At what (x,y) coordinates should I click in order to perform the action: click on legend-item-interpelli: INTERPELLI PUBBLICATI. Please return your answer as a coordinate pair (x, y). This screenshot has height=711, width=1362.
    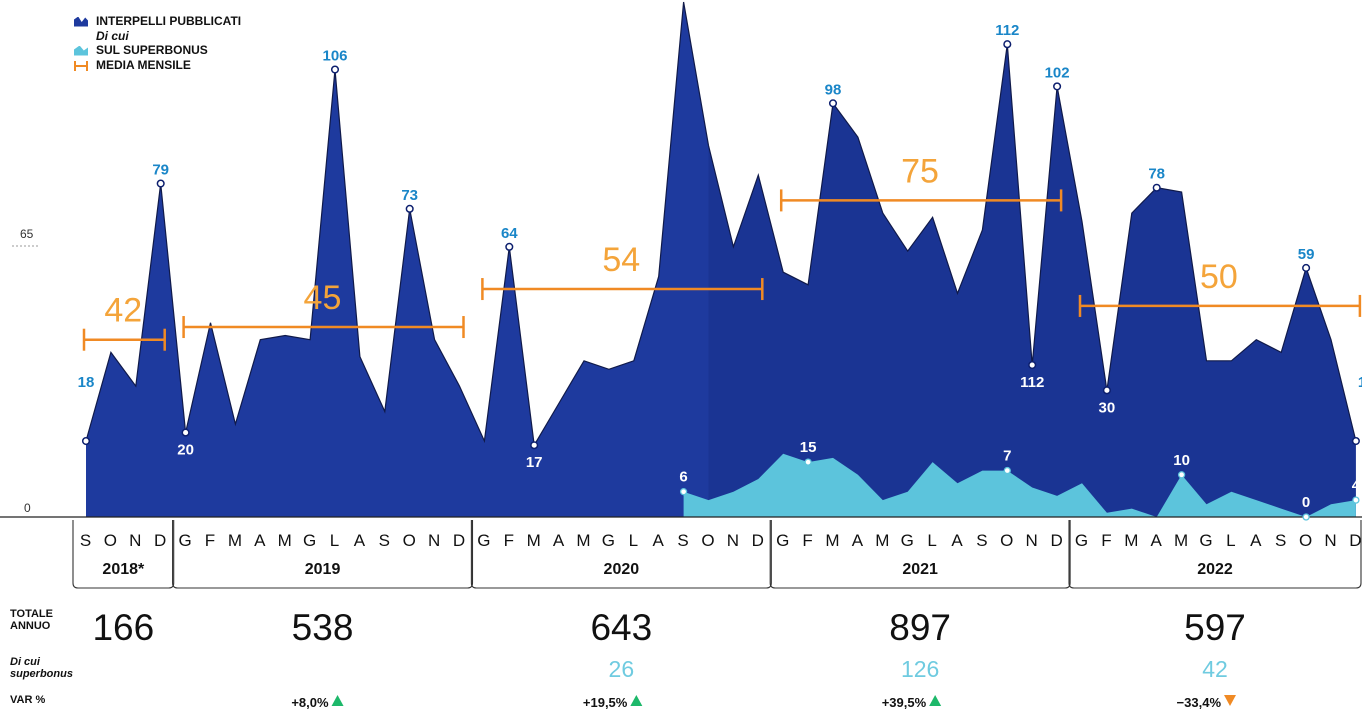
    Looking at the image, I should click on (157, 21).